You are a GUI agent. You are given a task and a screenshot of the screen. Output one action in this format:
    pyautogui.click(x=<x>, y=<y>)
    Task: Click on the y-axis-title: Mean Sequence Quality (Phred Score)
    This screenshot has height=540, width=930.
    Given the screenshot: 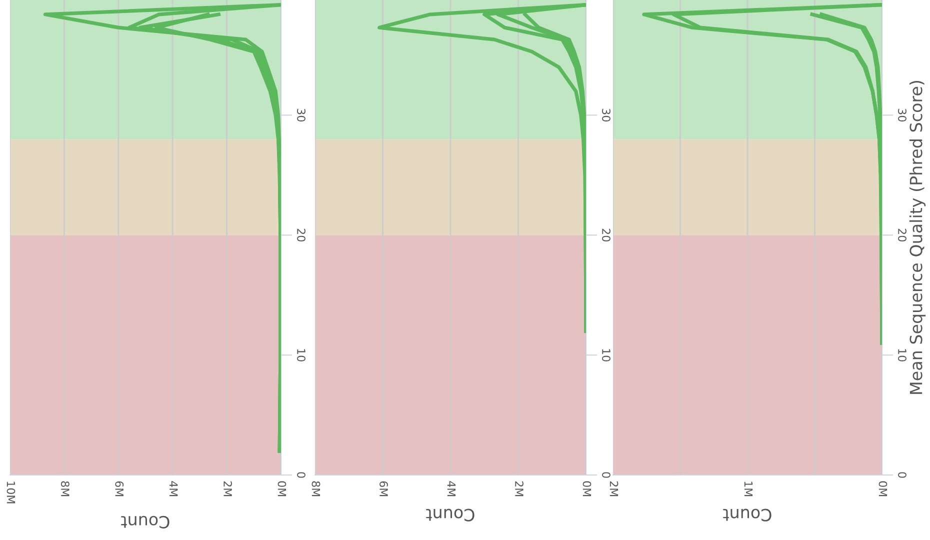 What is the action you would take?
    pyautogui.click(x=917, y=237)
    